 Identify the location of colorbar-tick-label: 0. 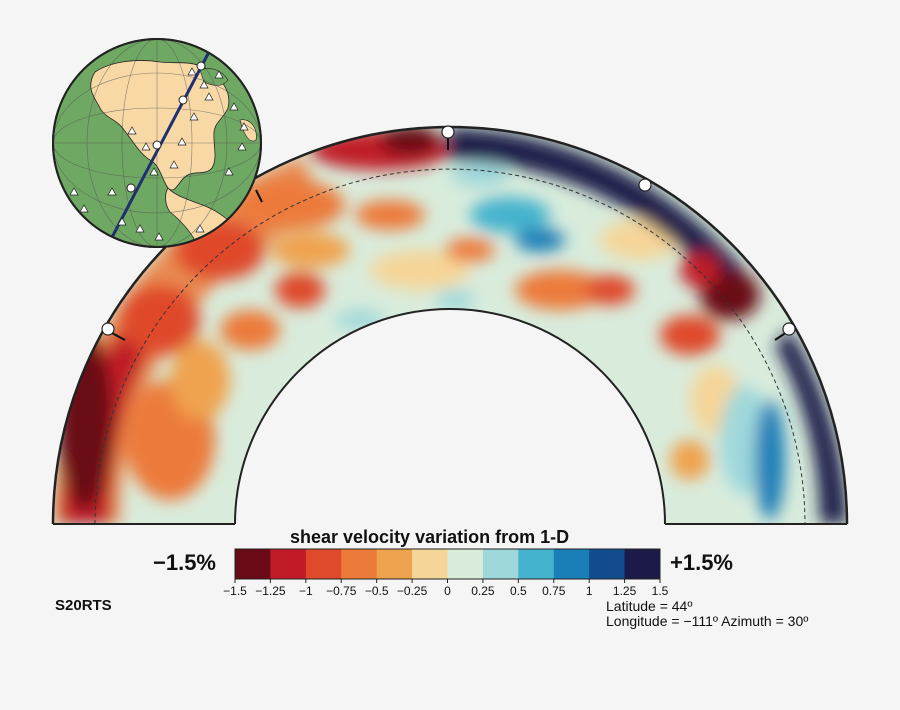
(447, 591).